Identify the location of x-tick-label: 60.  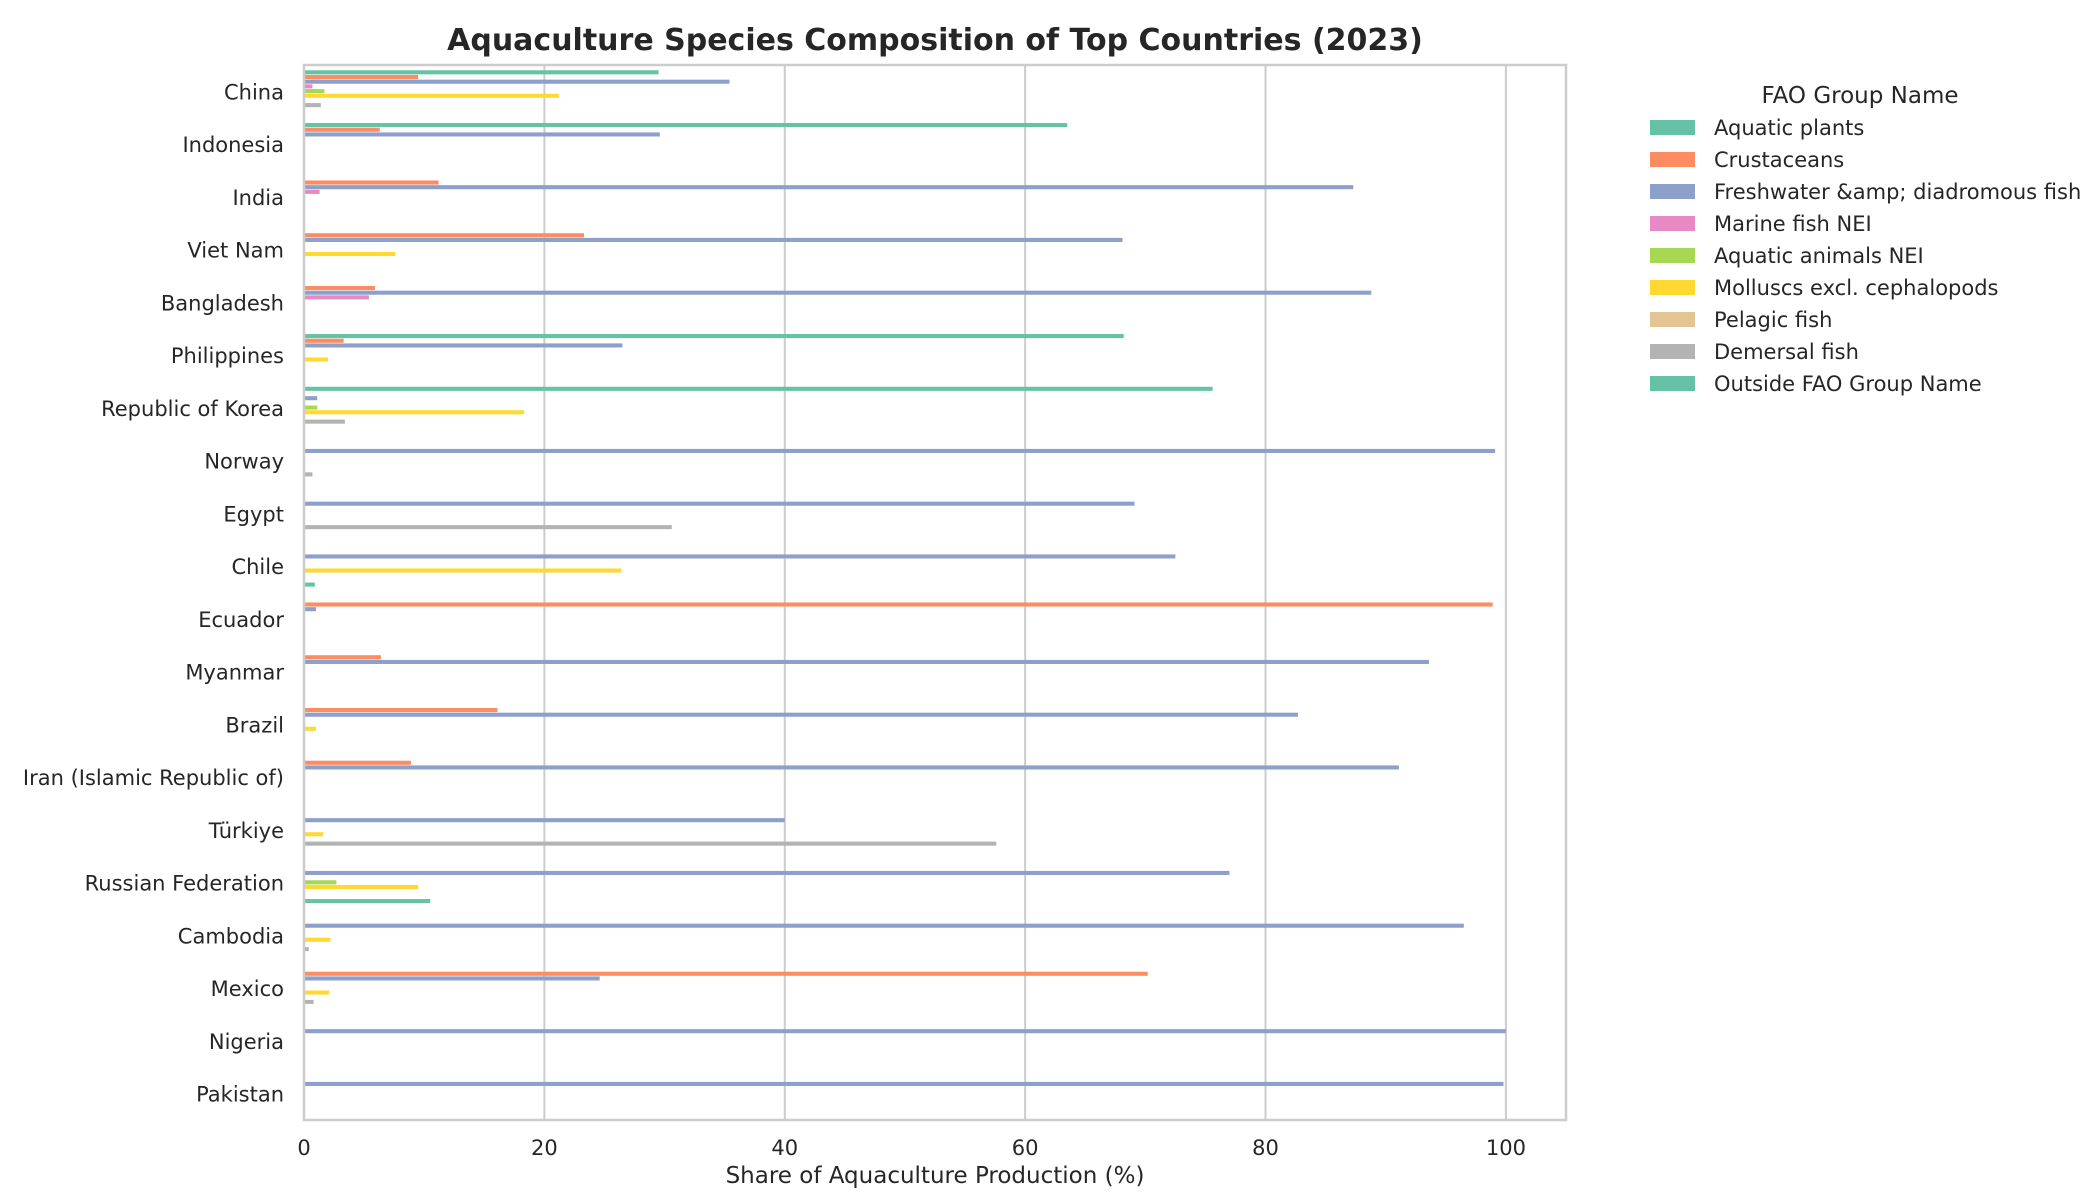
(1025, 1148).